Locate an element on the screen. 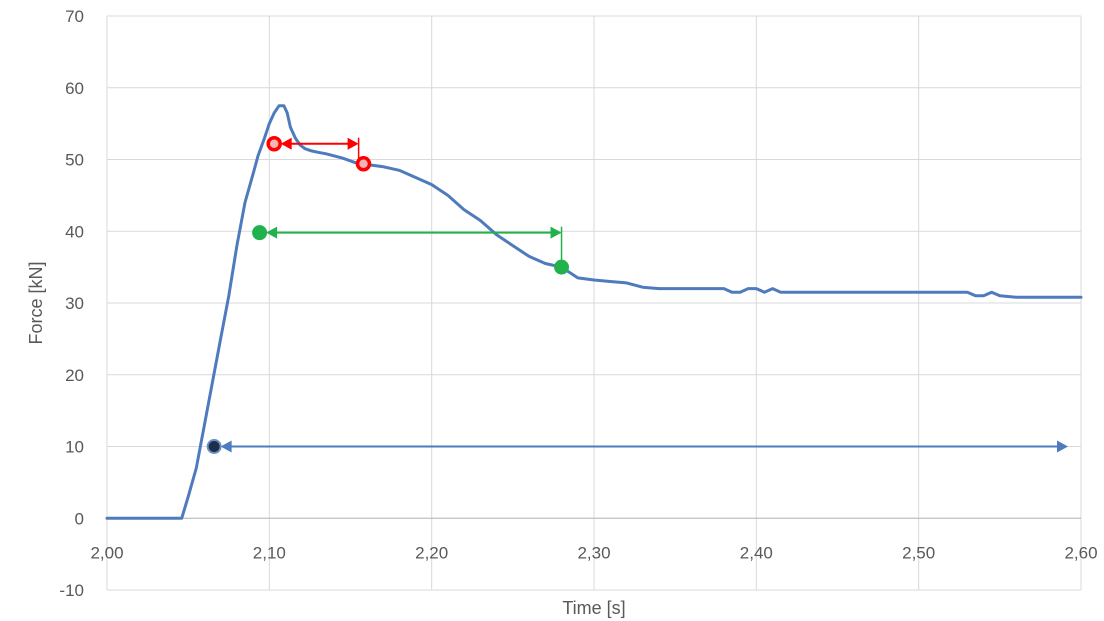 The image size is (1104, 621). y-tick-label: -10 is located at coordinates (71, 590).